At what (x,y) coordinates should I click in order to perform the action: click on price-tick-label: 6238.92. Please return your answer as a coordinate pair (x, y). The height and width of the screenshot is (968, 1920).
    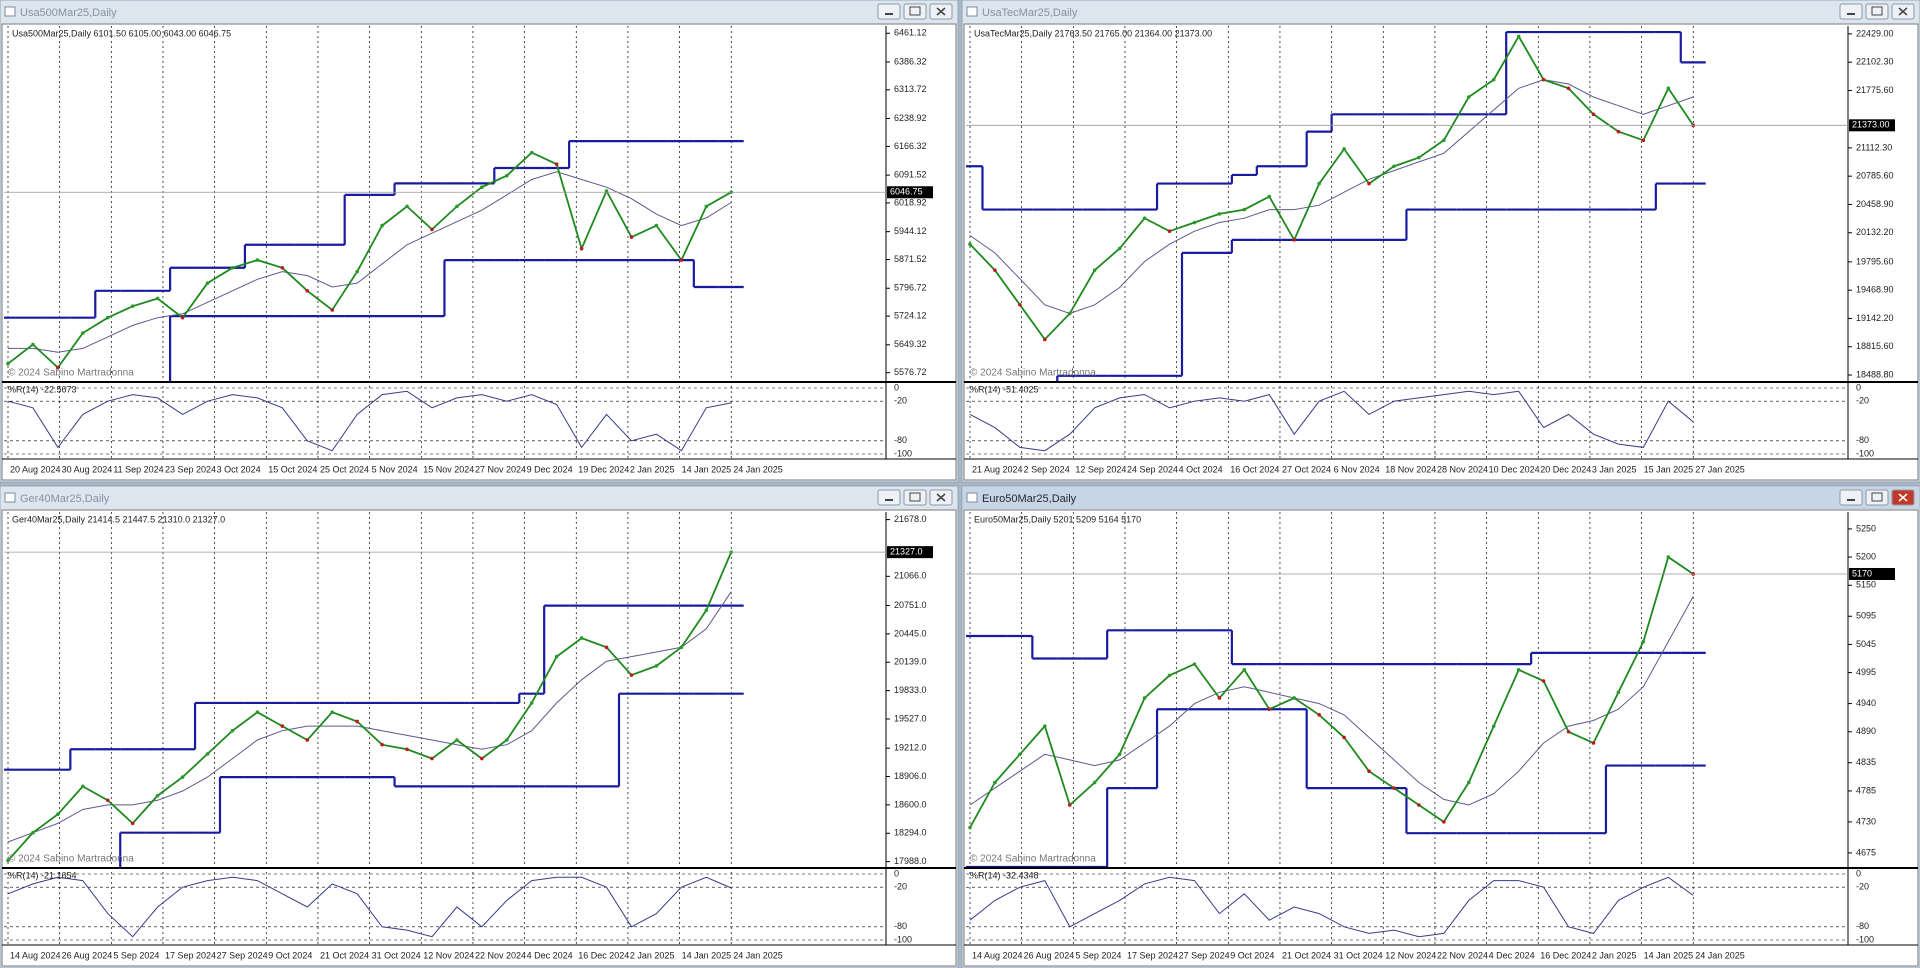
    Looking at the image, I should click on (910, 118).